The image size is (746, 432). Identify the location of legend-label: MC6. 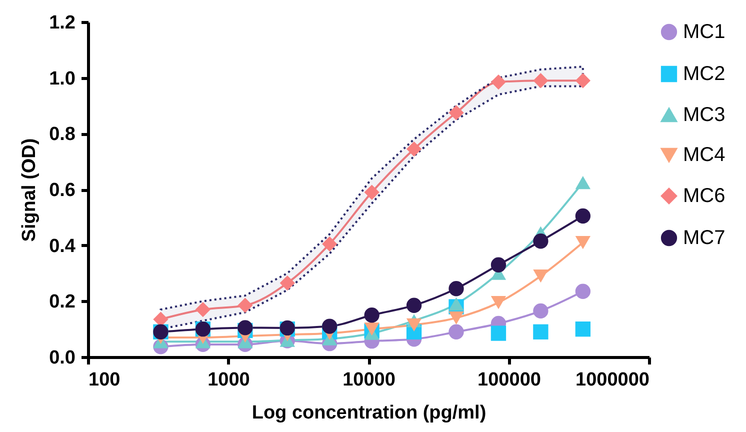
(704, 196).